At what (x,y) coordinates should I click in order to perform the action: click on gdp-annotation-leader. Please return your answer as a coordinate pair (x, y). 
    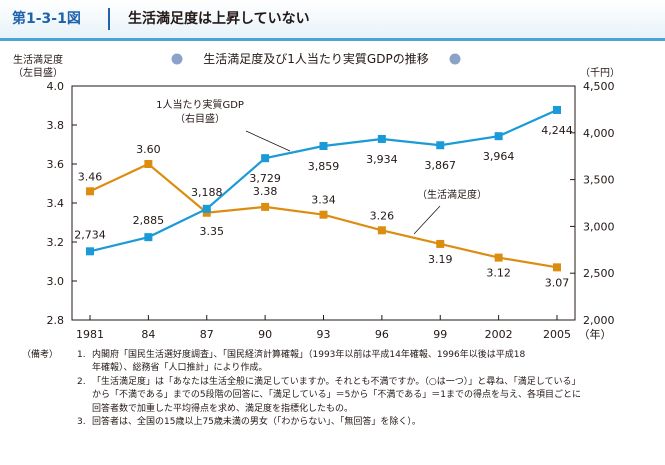
    Looking at the image, I should click on (268, 141).